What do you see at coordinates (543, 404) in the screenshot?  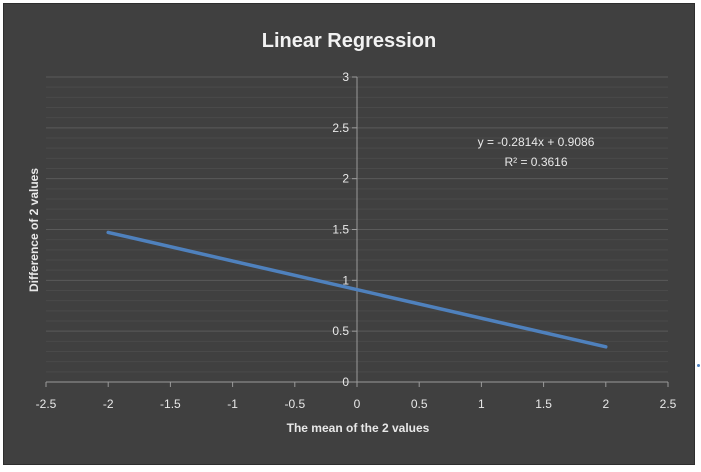 I see `x-tick-label: 1.5` at bounding box center [543, 404].